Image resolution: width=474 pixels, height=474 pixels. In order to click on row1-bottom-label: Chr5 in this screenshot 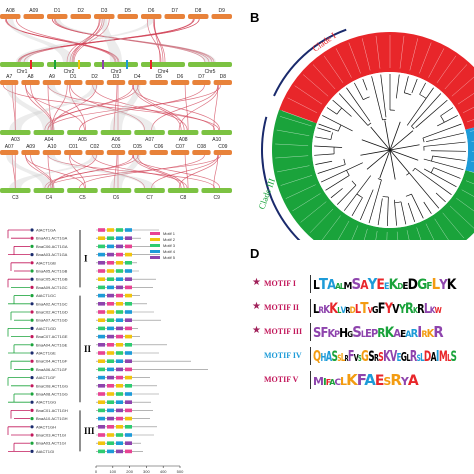, I will do `click(210, 72)`.